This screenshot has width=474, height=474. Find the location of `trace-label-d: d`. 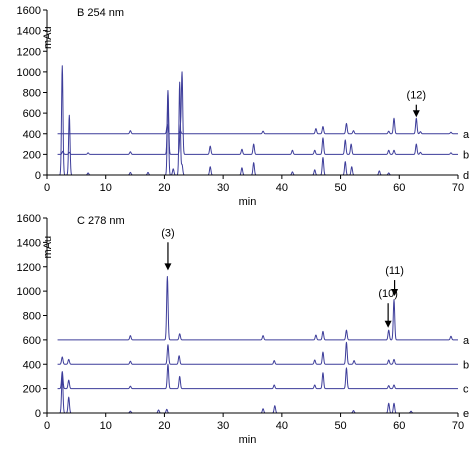

trace-label-d: d is located at coordinates (466, 176).